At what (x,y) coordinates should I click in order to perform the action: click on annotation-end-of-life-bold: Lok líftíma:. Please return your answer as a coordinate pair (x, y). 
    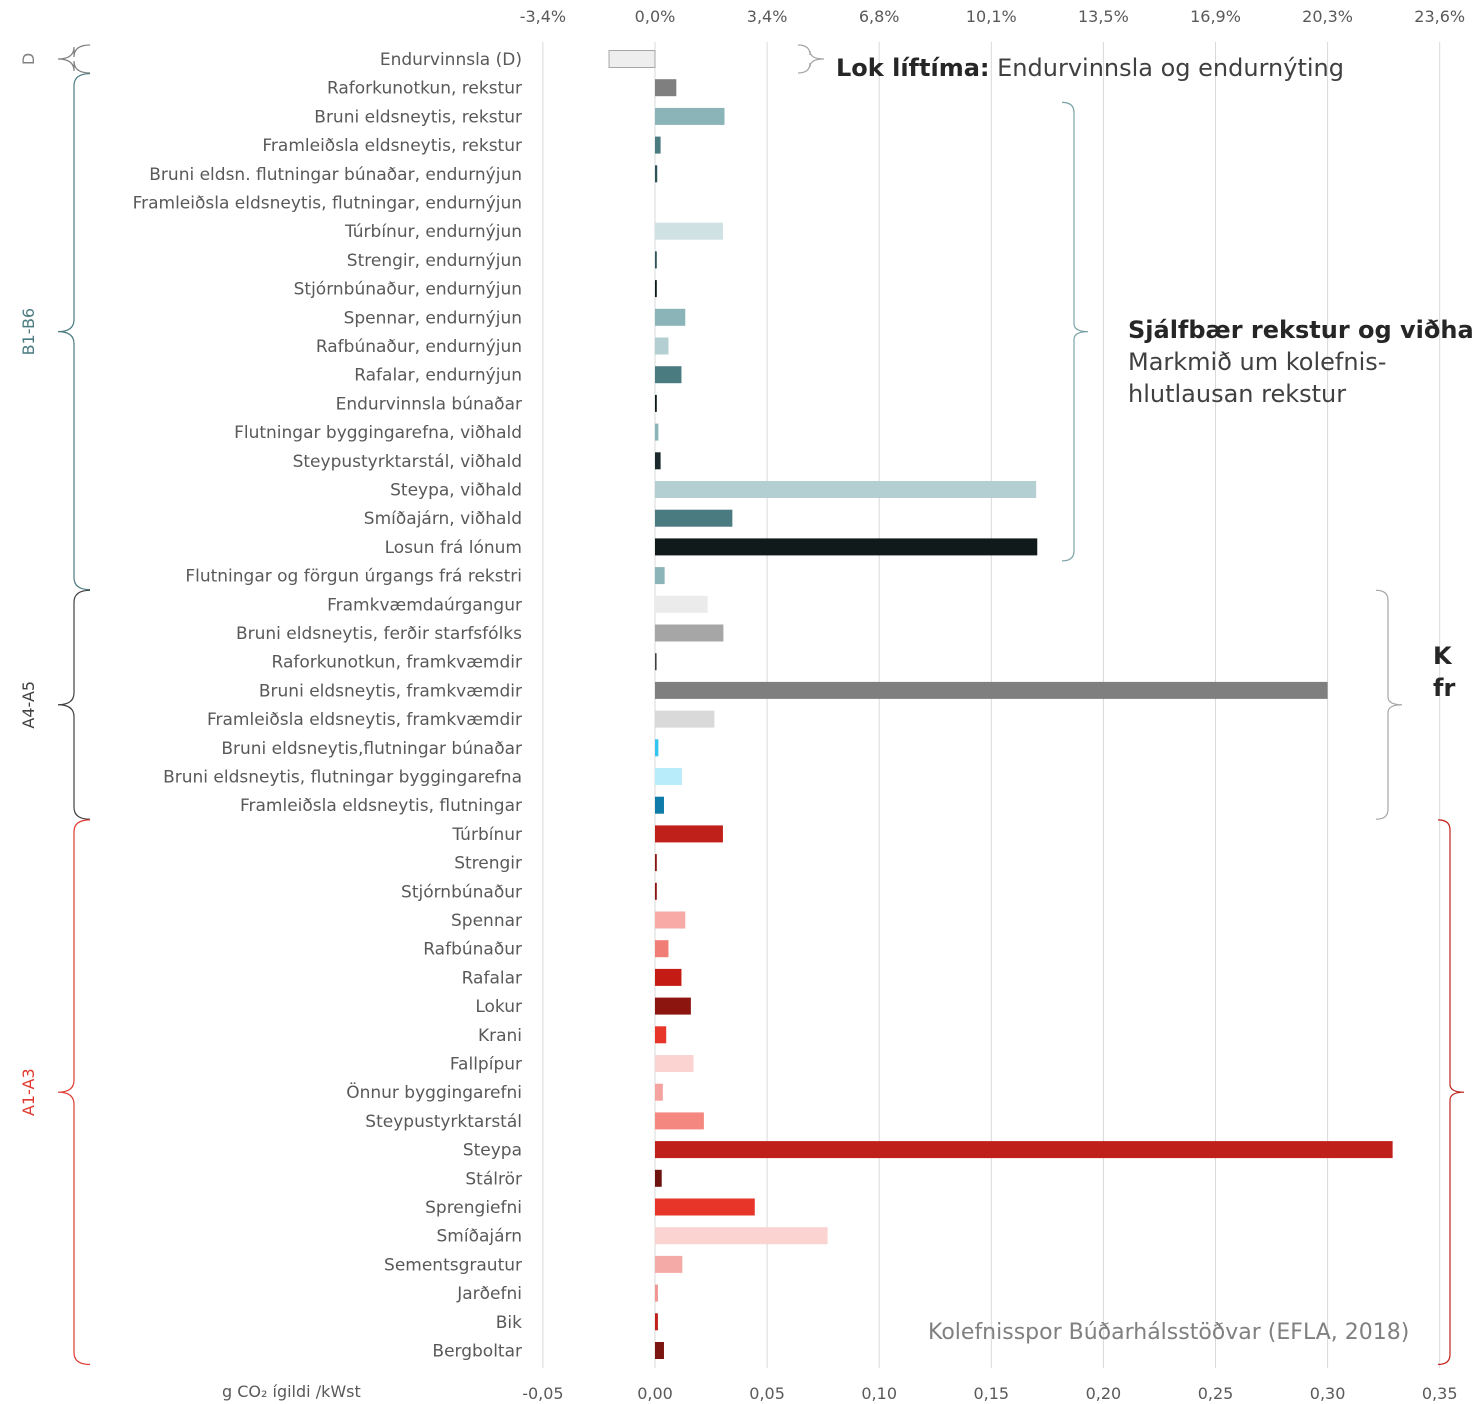
    Looking at the image, I should click on (913, 68).